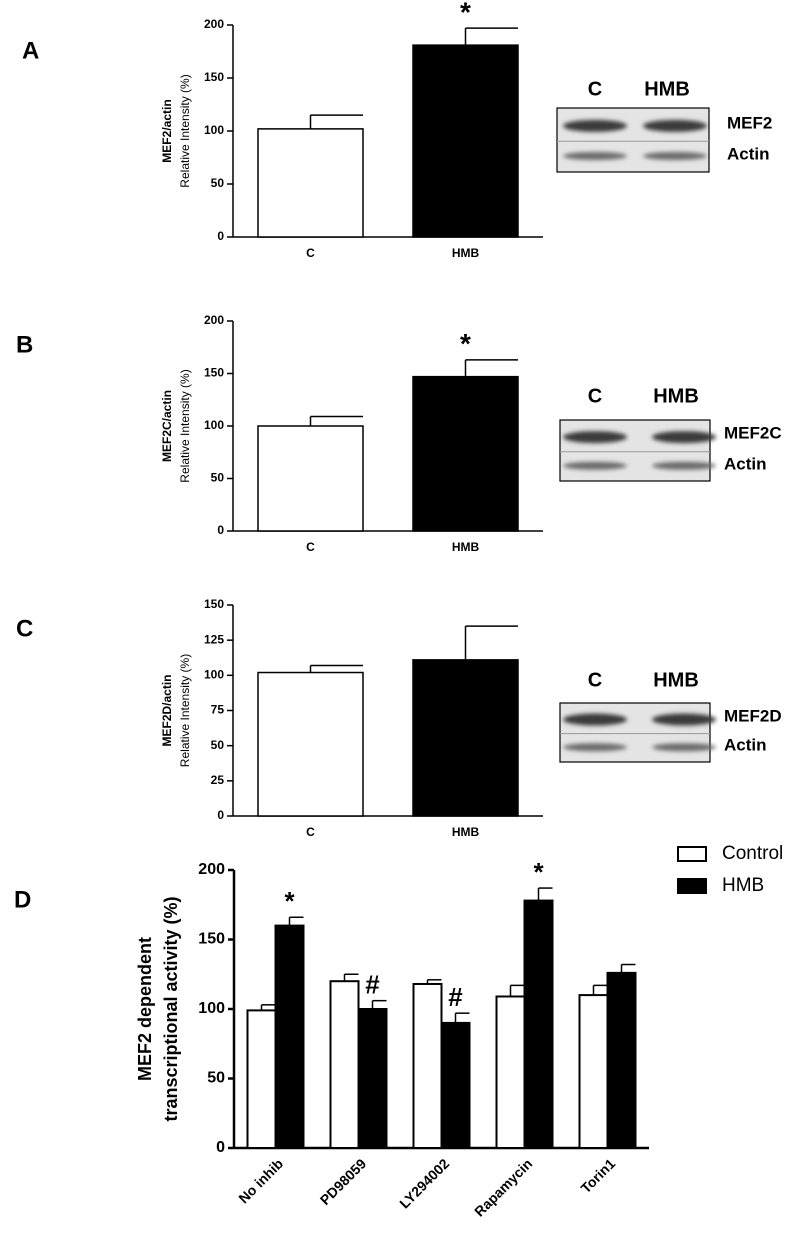 This screenshot has height=1241, width=800. Describe the element at coordinates (743, 885) in the screenshot. I see `legend-label: HMB` at that location.